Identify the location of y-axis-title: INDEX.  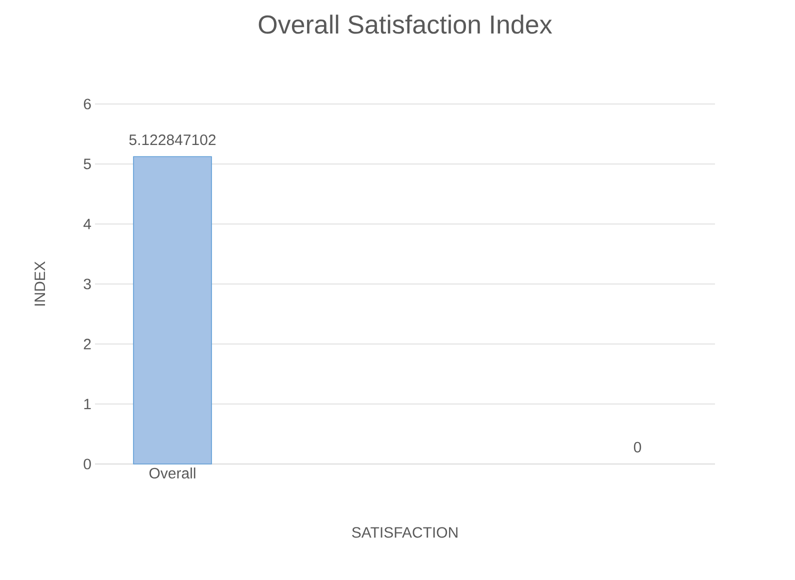
(39, 283).